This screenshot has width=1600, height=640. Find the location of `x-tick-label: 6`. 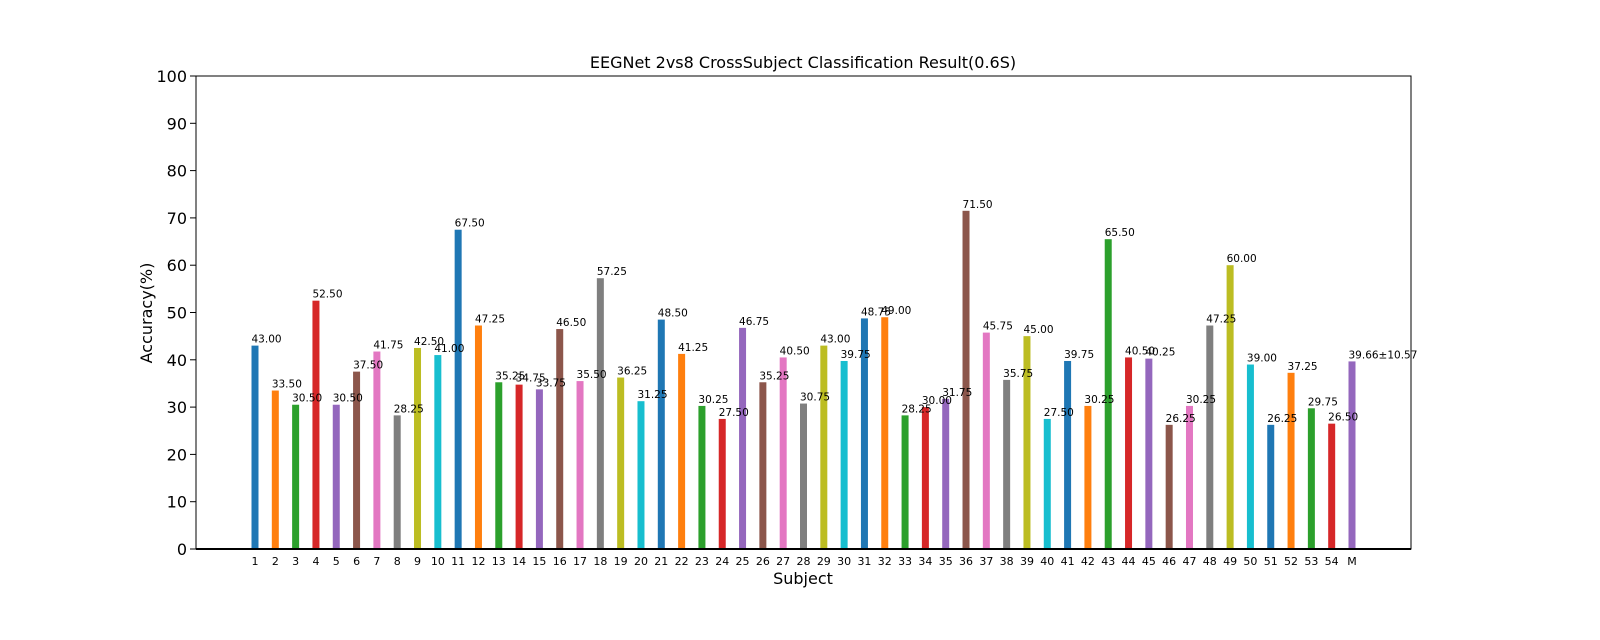

x-tick-label: 6 is located at coordinates (356, 561).